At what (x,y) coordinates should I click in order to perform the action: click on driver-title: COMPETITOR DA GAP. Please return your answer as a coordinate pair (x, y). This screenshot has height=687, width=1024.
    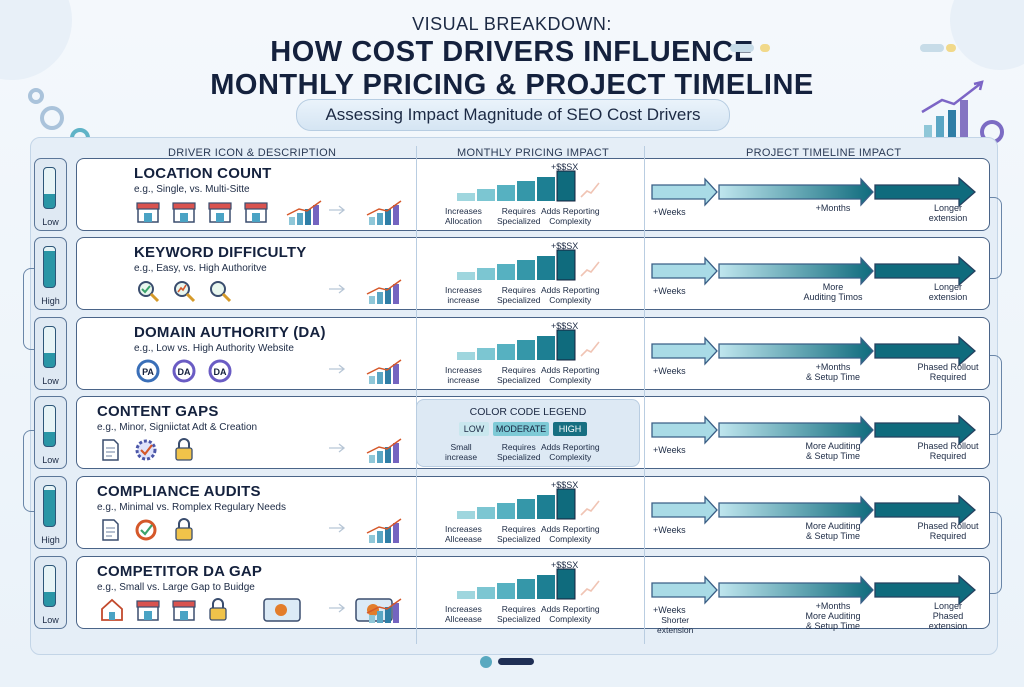
    Looking at the image, I should click on (180, 571).